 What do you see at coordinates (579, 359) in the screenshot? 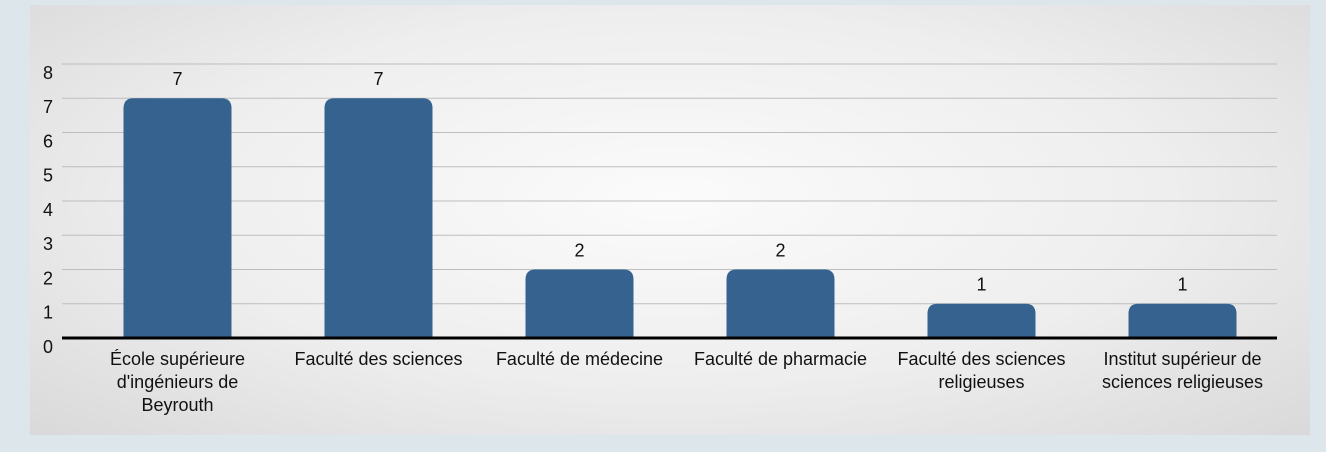
I see `x-tick-label: Faculté de médecine` at bounding box center [579, 359].